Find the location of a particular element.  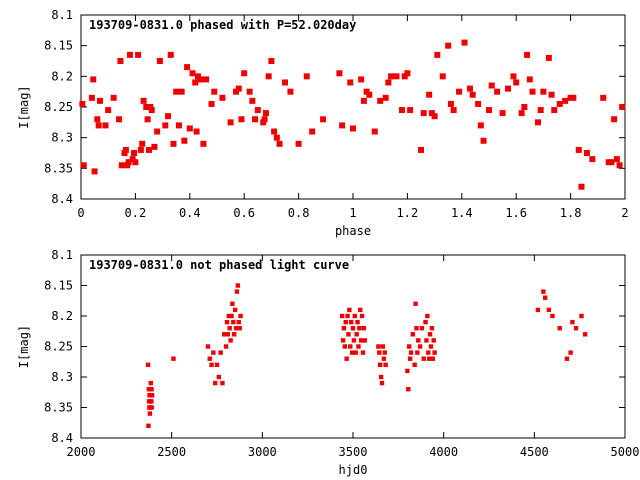

y-tick-label: 8.2 is located at coordinates (62, 76).